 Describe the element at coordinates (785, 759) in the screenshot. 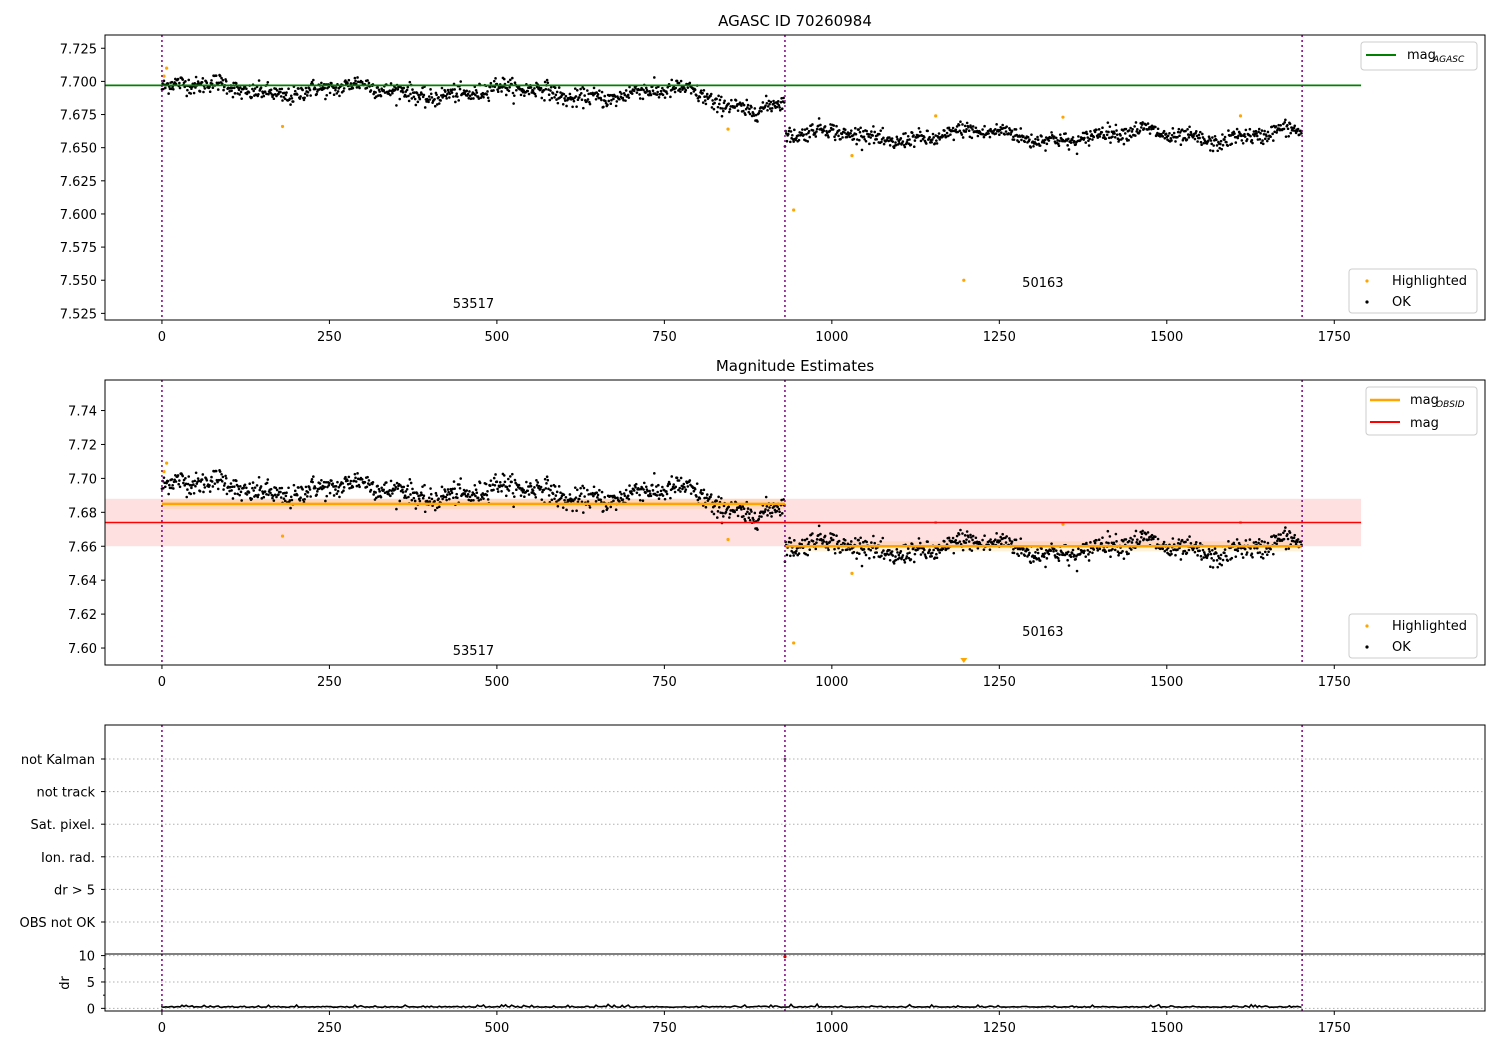

I see `flag-point` at that location.